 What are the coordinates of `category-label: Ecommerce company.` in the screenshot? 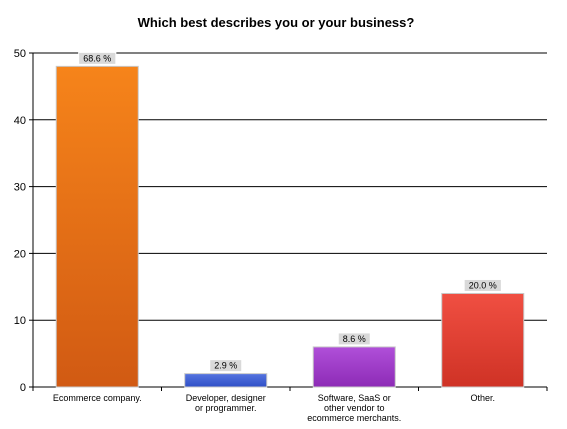 It's located at (97, 398).